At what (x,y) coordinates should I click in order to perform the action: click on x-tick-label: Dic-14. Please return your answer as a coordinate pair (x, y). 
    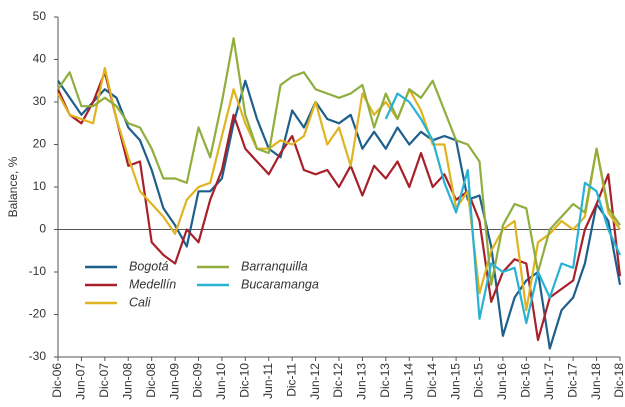
    Looking at the image, I should click on (432, 380).